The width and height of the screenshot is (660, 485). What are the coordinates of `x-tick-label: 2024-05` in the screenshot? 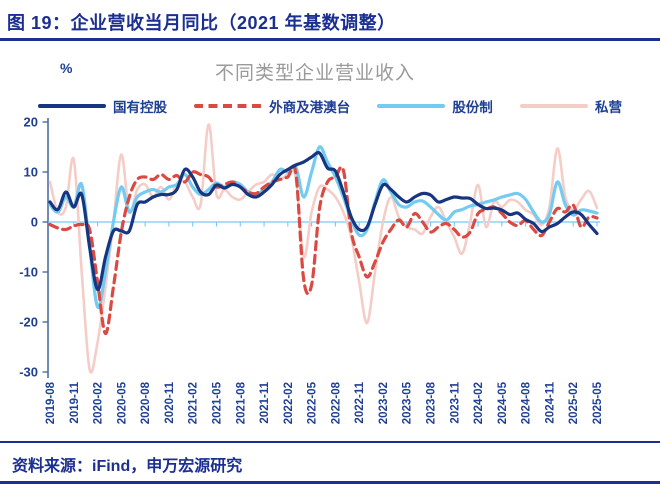 It's located at (503, 402).